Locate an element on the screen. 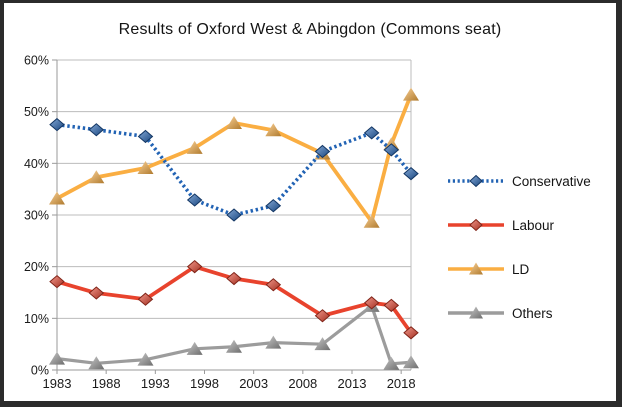  legend-item-conservative: Conservative is located at coordinates (518, 181).